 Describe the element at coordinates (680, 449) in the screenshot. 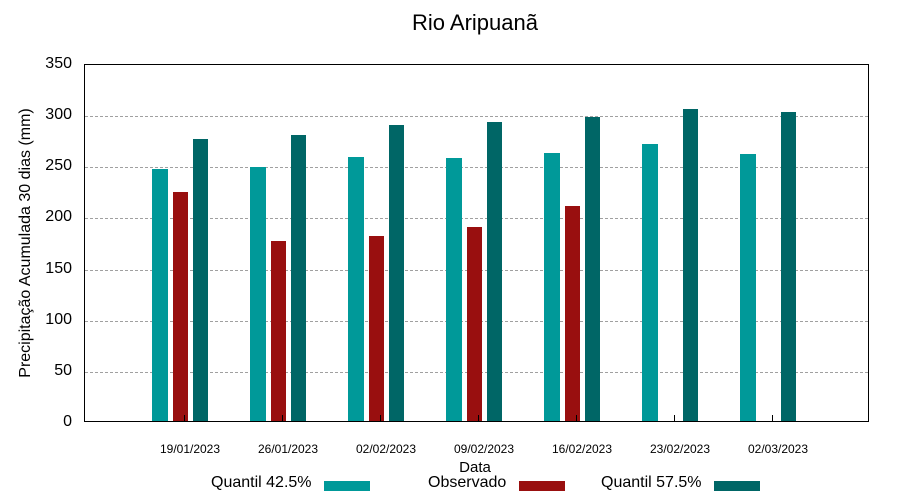

I see `x-tick-label: 23/02/2023` at that location.